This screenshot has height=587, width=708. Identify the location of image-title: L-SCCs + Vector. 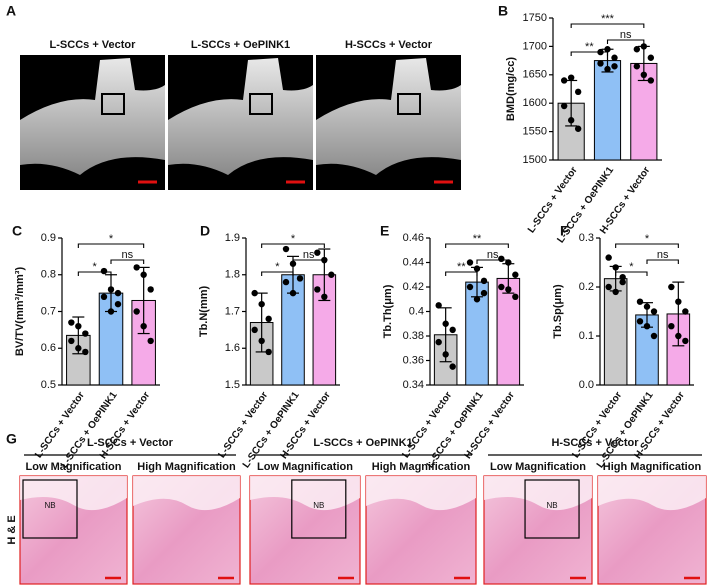
(93, 45).